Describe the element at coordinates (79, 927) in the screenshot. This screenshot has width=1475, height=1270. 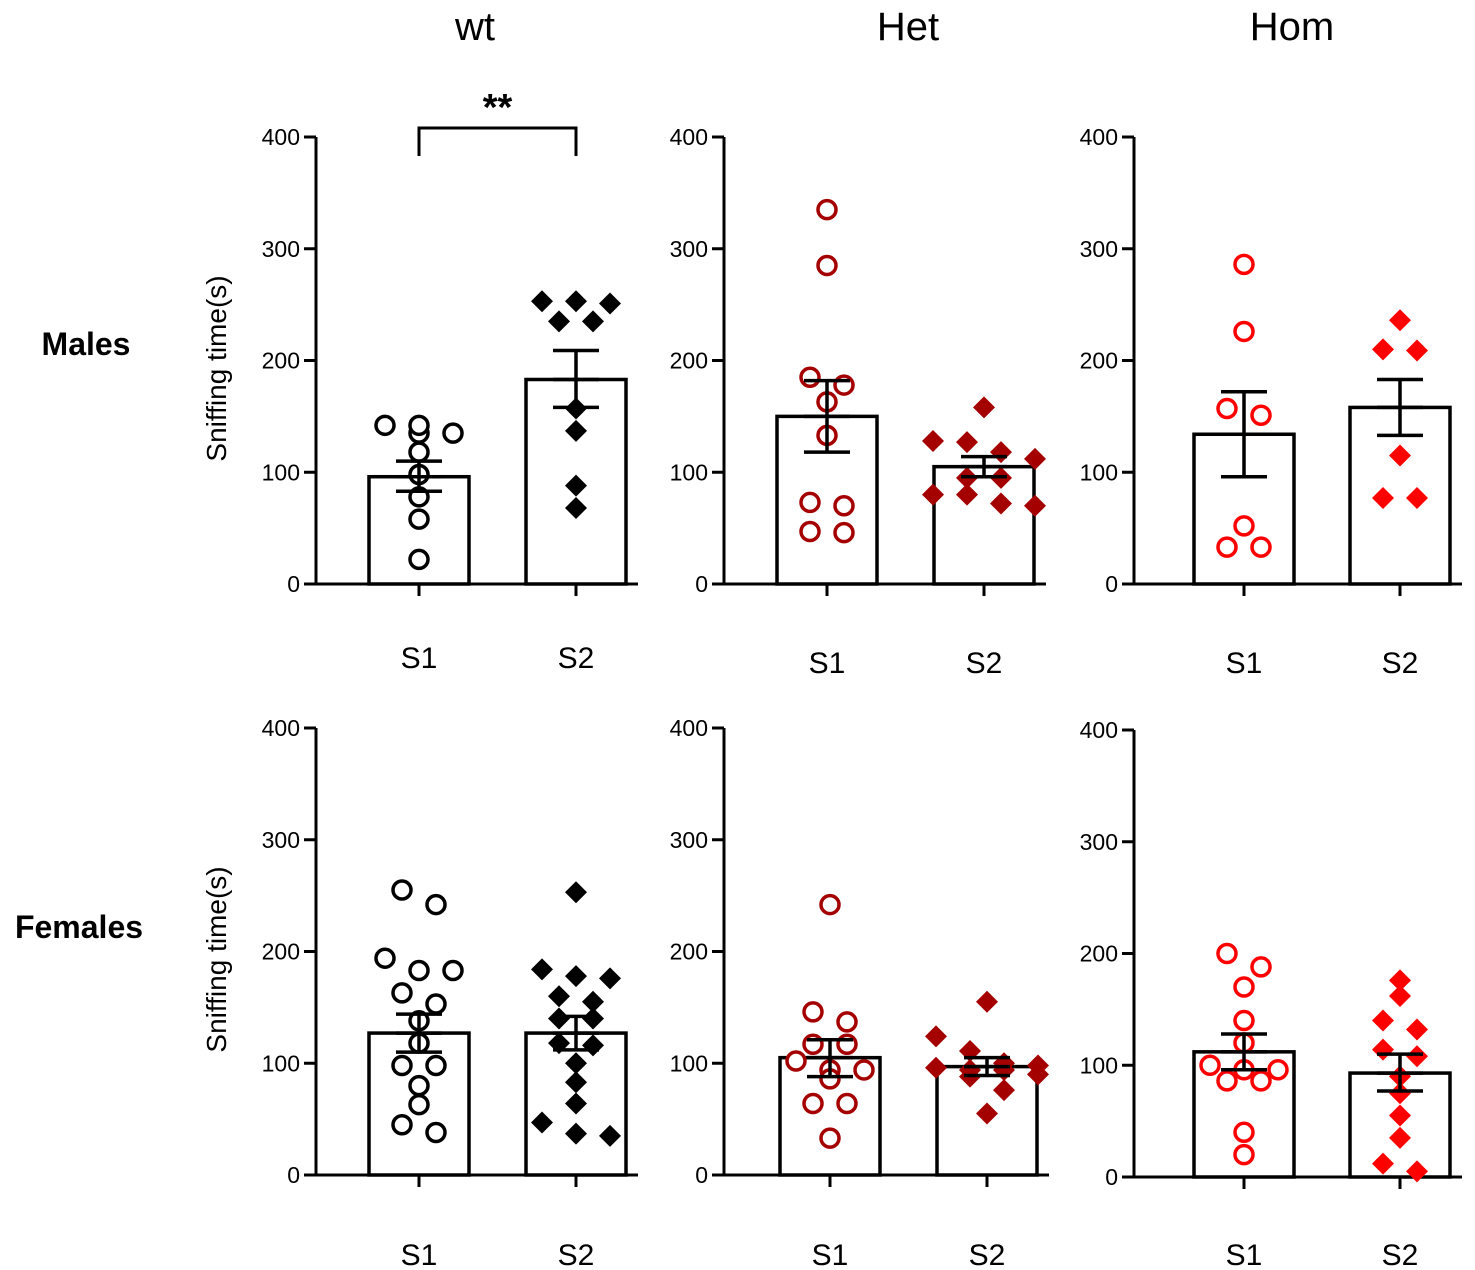
I see `row-label-females: Females` at that location.